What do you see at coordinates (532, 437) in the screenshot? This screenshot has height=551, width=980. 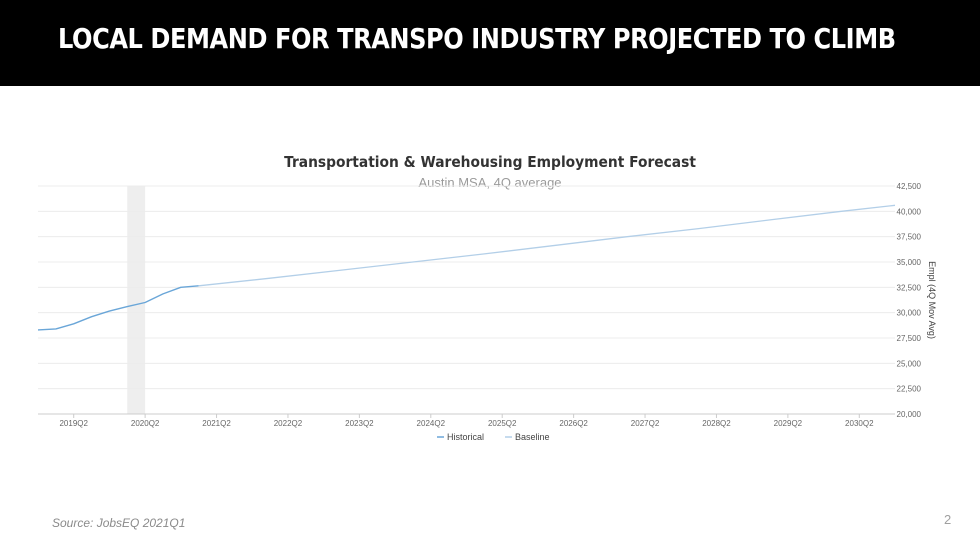 I see `legend-label-baseline: Baseline` at bounding box center [532, 437].